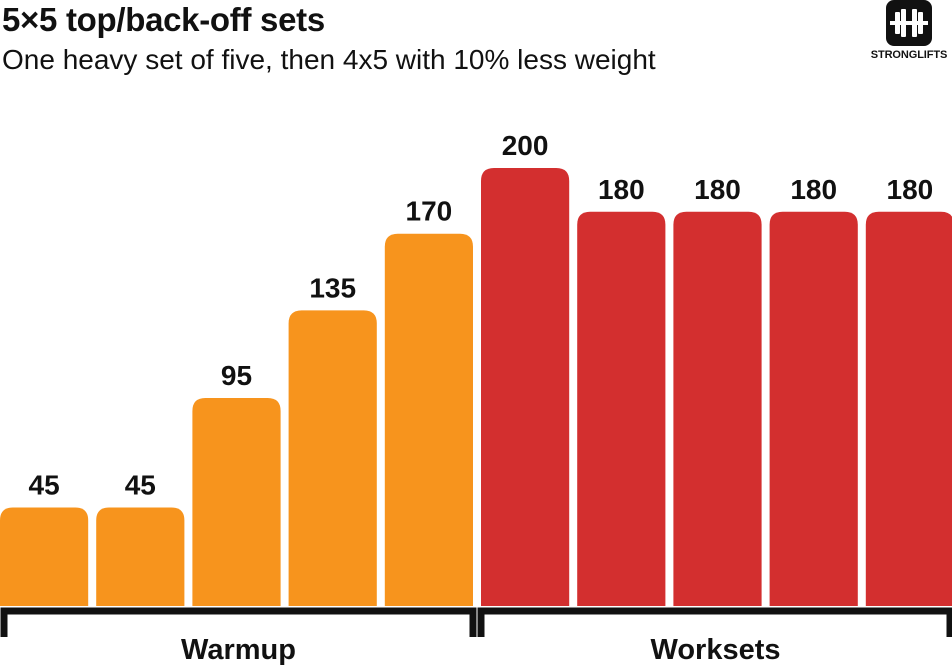  What do you see at coordinates (621, 189) in the screenshot?
I see `data-label-6: 180` at bounding box center [621, 189].